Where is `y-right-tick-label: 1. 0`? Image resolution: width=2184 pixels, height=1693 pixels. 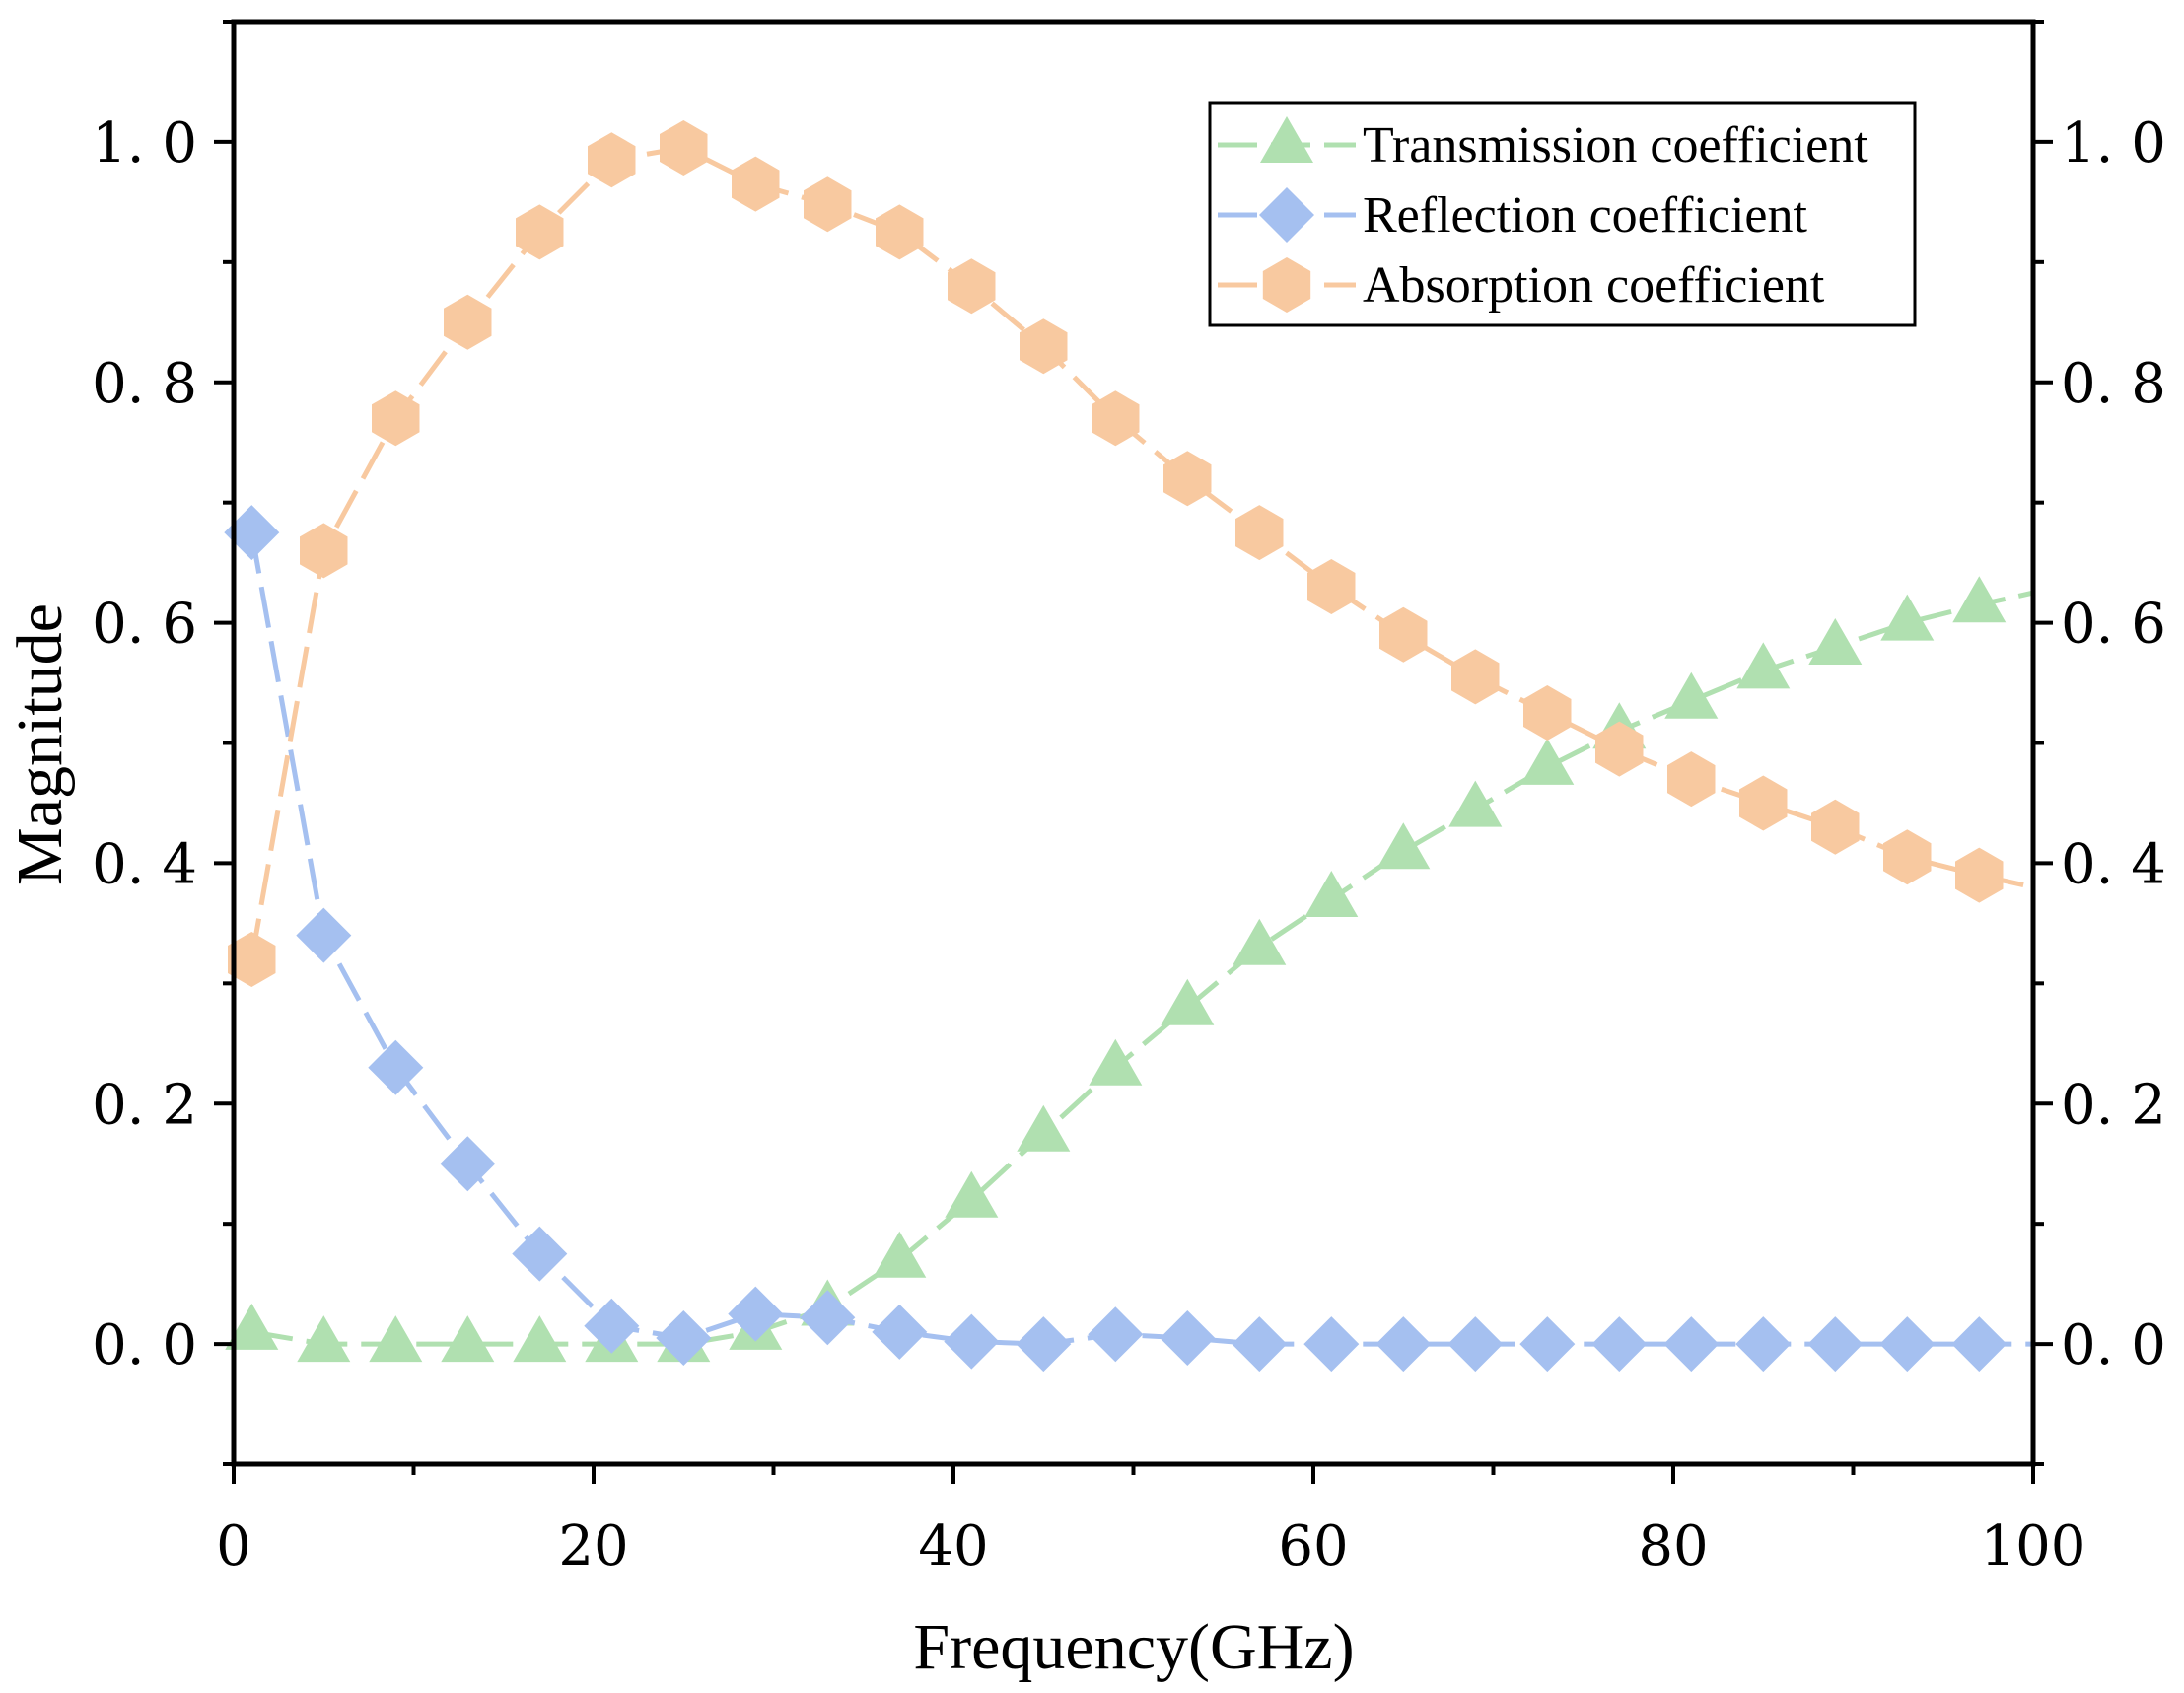 y-right-tick-label: 1. 0 is located at coordinates (2113, 143).